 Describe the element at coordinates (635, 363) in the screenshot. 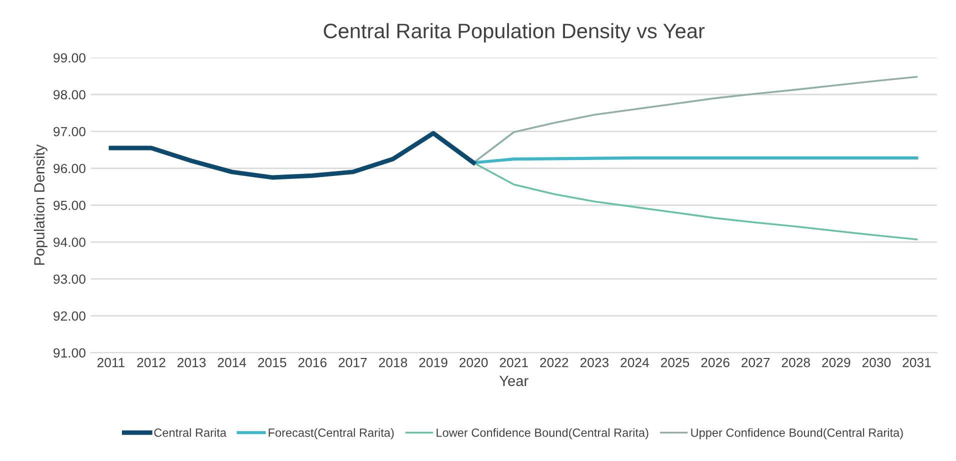

I see `x-tick-label: 2024` at that location.